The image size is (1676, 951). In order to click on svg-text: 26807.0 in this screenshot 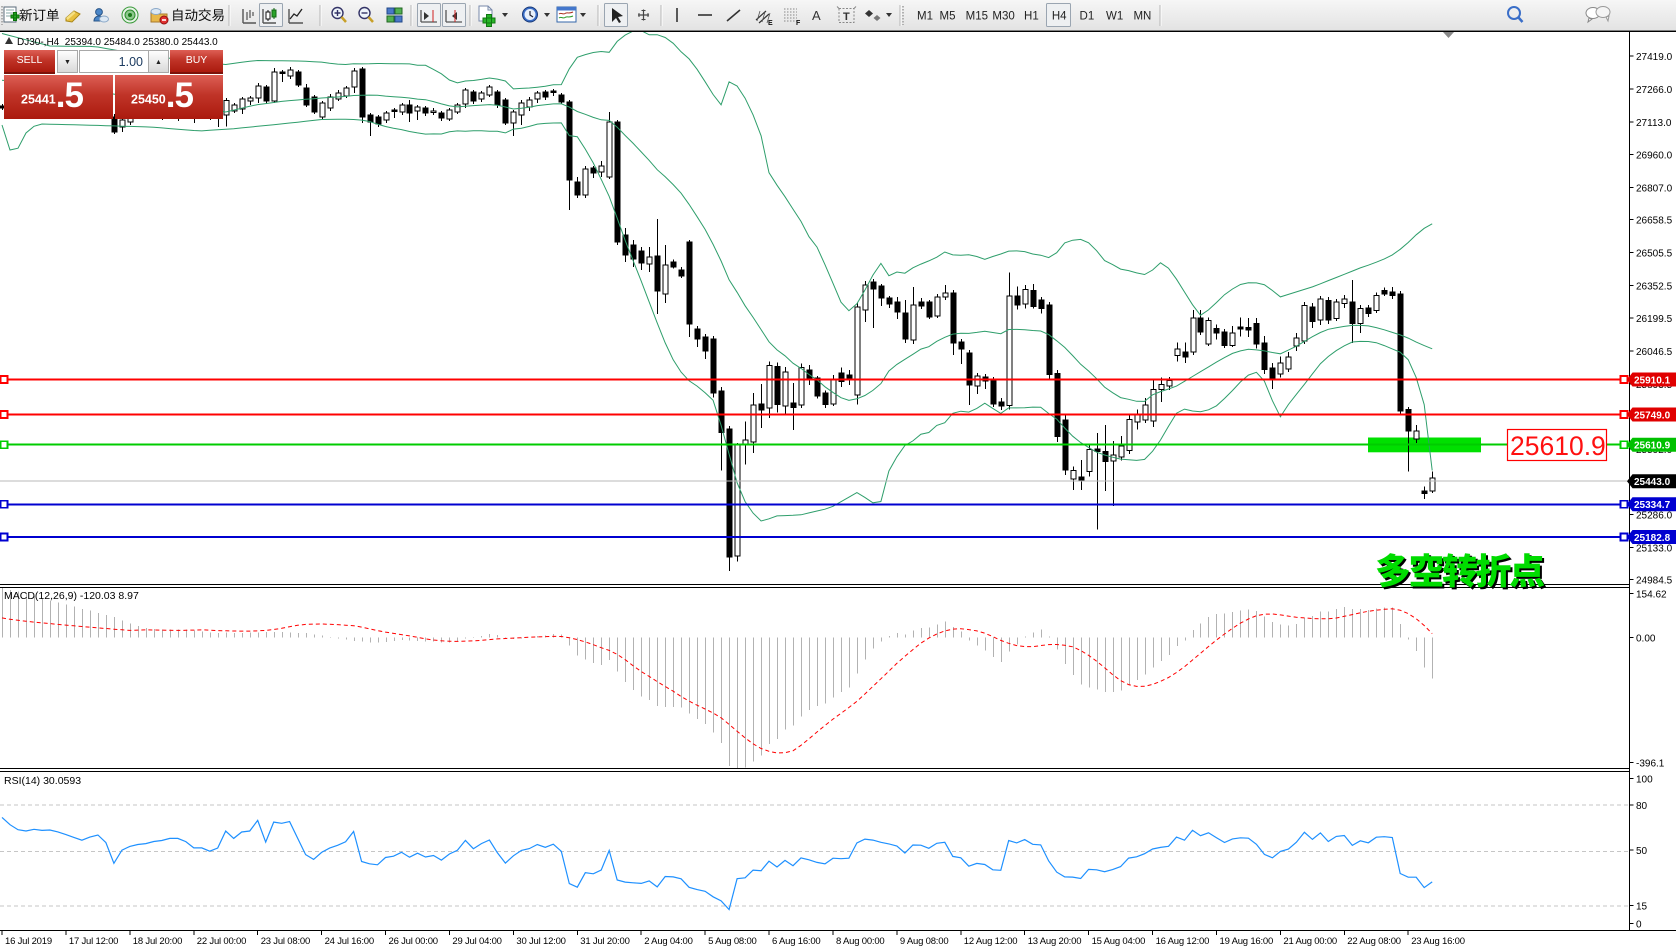, I will do `click(1654, 189)`.